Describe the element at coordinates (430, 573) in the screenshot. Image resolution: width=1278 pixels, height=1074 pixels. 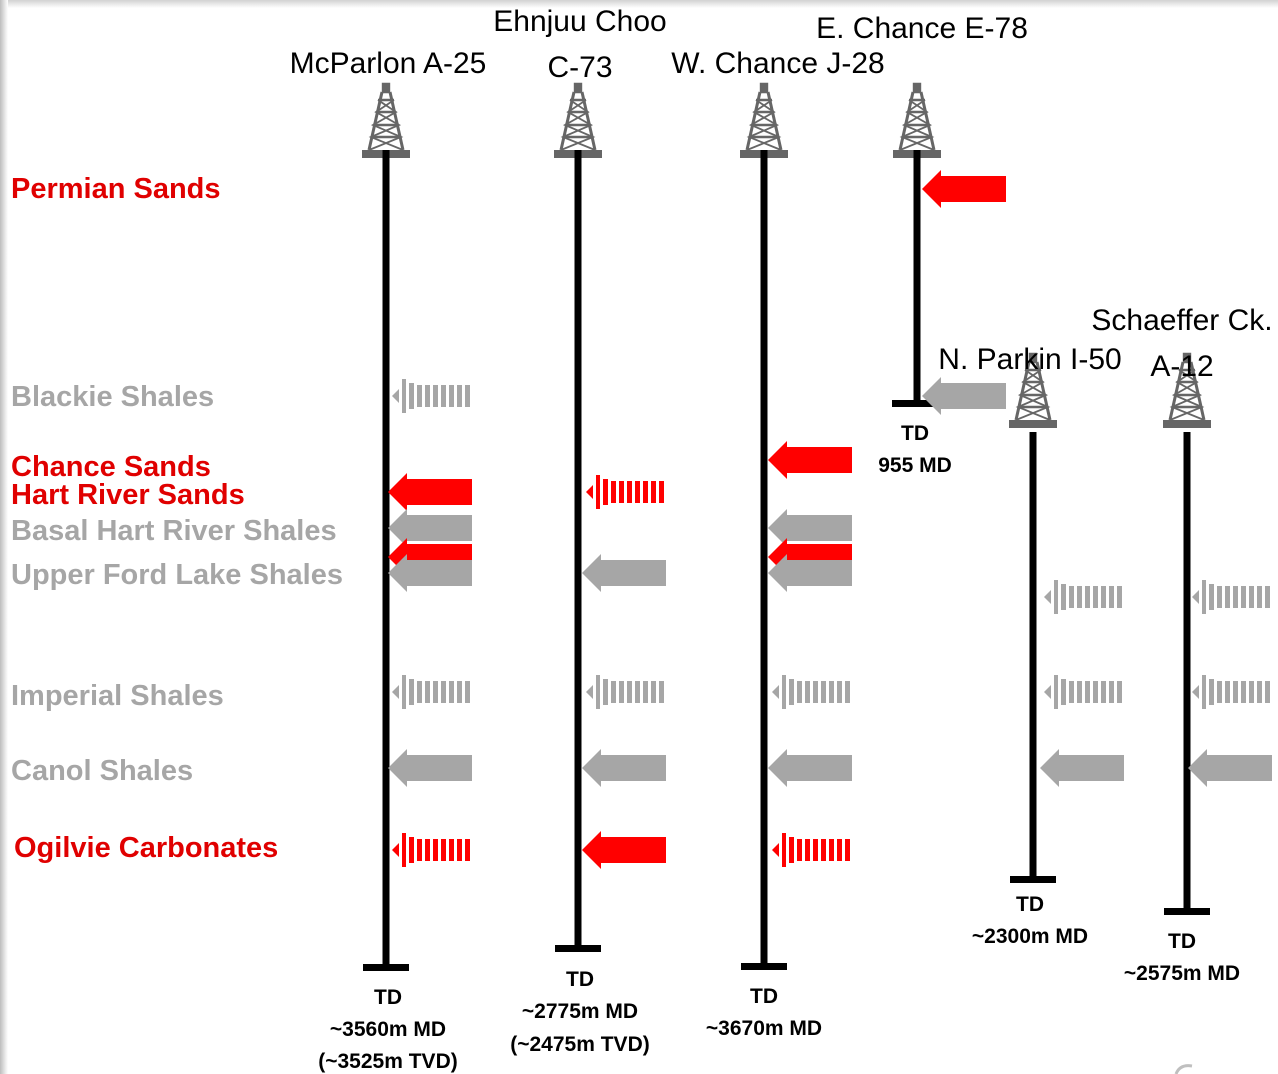
I see `arrow-mcparlon-upperford` at that location.